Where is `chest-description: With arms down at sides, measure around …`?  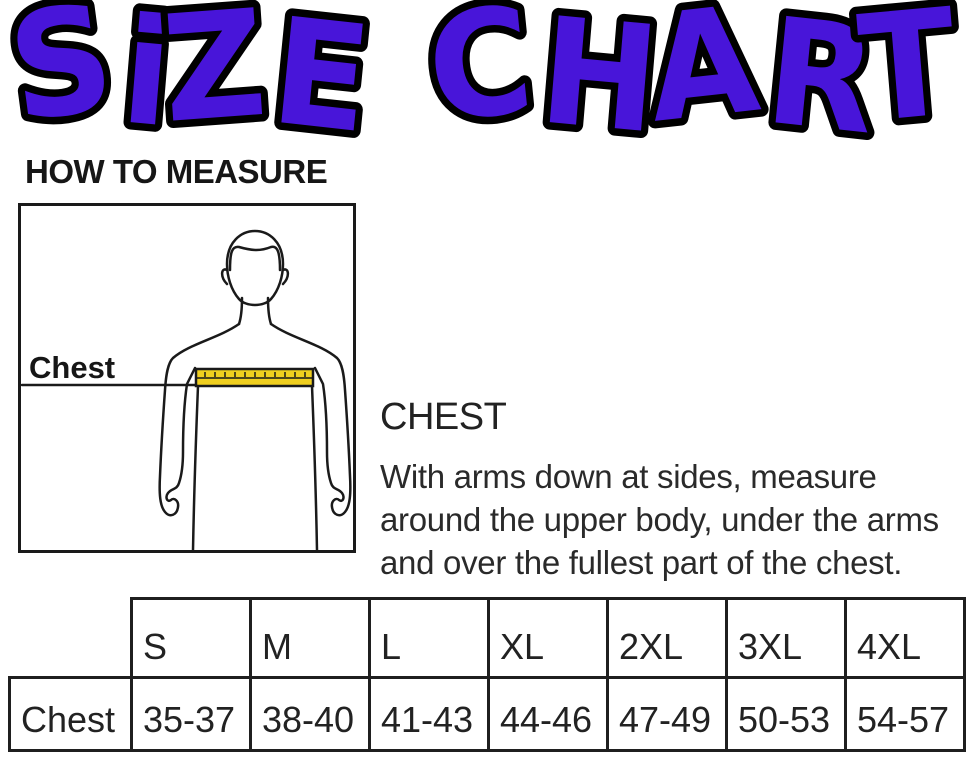 chest-description: With arms down at sides, measure around … is located at coordinates (675, 519).